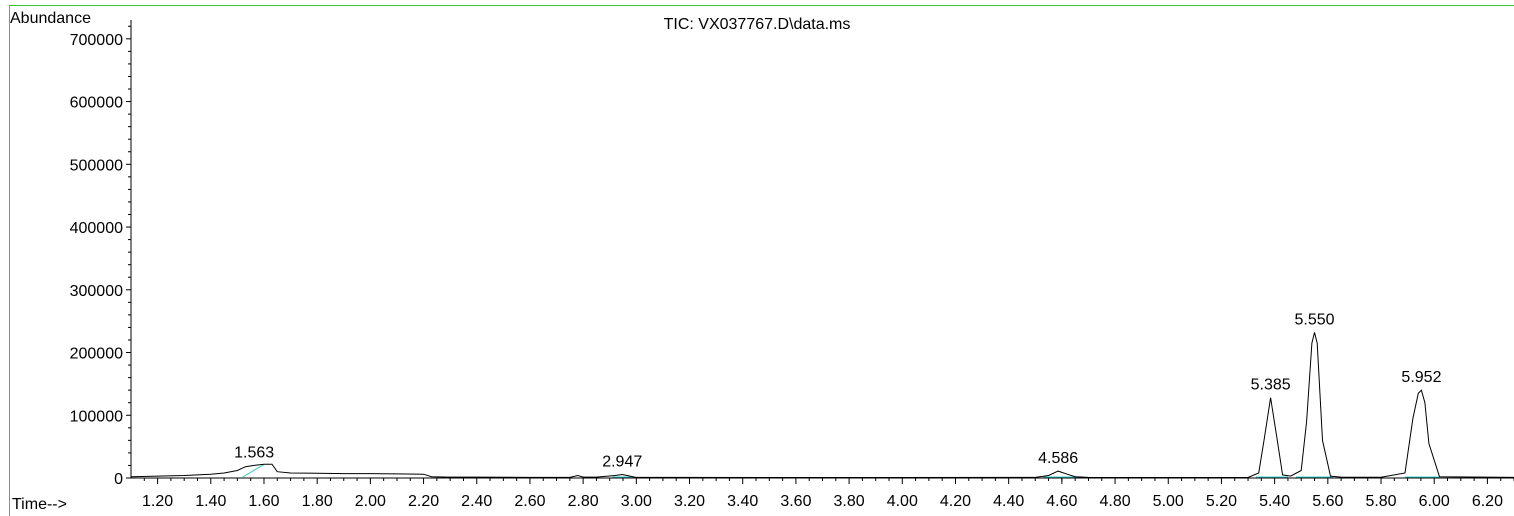  Describe the element at coordinates (636, 501) in the screenshot. I see `x-tick-label: 3.00` at that location.